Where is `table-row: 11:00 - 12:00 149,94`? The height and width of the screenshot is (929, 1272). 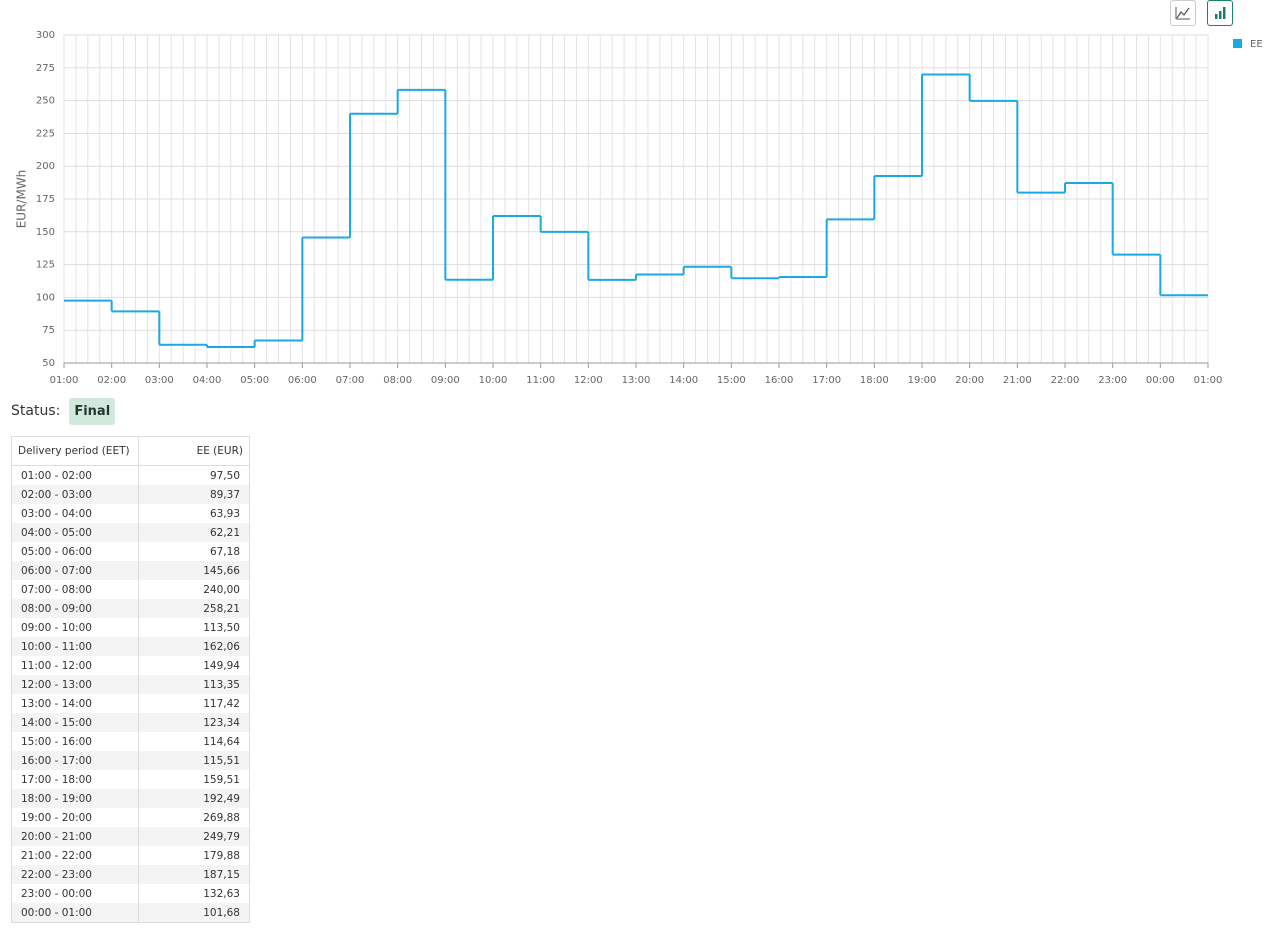
table-row: 11:00 - 12:00 149,94 is located at coordinates (130, 665).